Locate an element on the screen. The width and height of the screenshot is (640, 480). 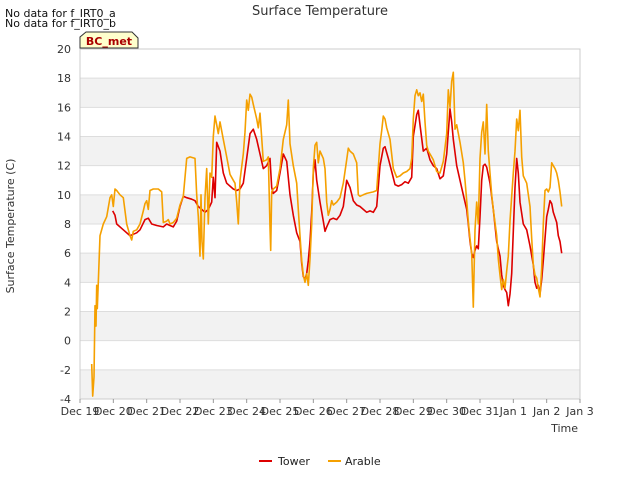
x-tick-label: Jan 2 is located at coordinates (546, 411).